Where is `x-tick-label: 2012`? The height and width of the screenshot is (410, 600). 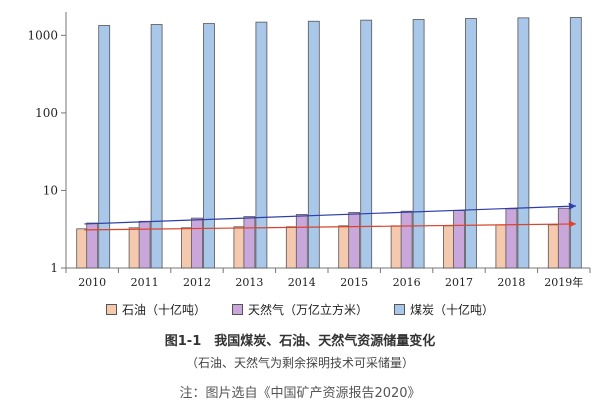 x-tick-label: 2012 is located at coordinates (197, 282).